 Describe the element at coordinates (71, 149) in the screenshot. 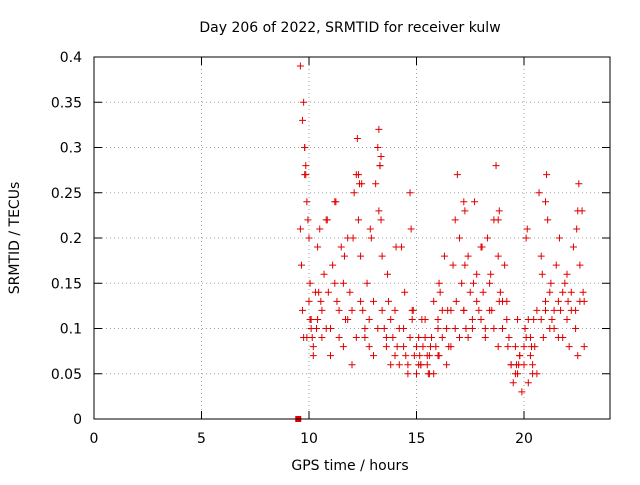

I see `y-tick-label: 0.3` at that location.